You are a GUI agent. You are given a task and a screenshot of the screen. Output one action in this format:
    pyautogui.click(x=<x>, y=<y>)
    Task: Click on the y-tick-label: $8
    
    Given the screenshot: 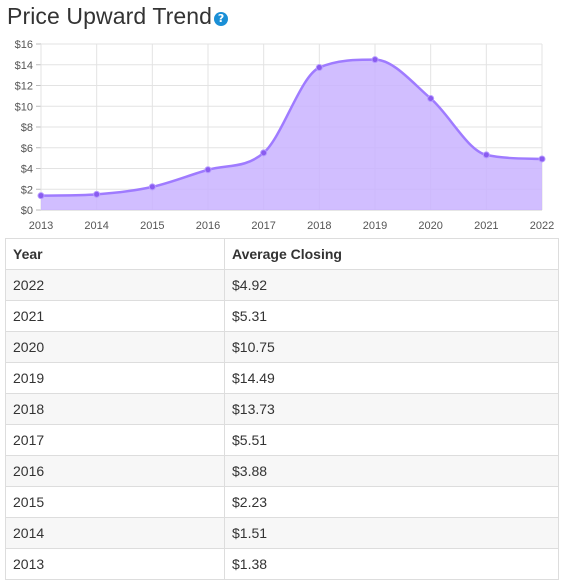 What is the action you would take?
    pyautogui.click(x=27, y=128)
    